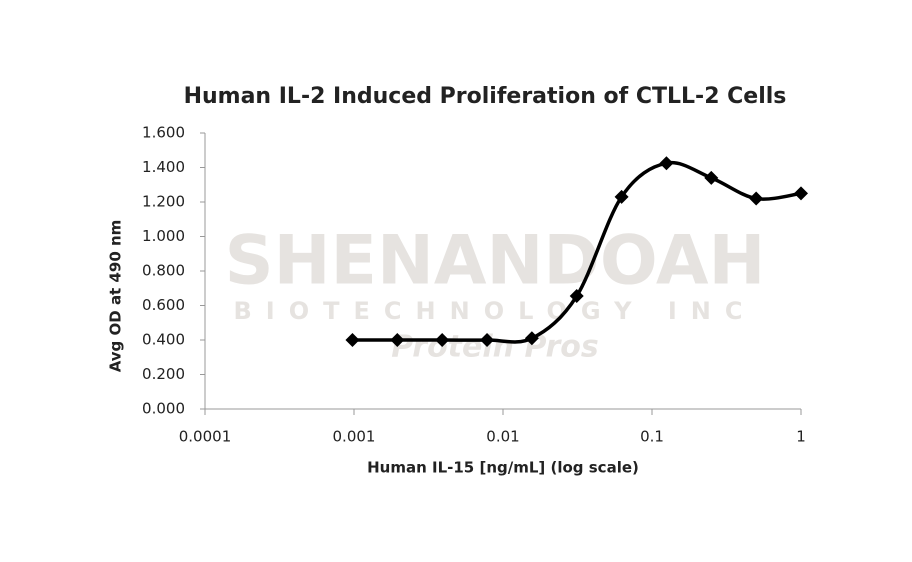 The width and height of the screenshot is (912, 562). I want to click on y-axis-title: Avg OD at 490 nm, so click(116, 296).